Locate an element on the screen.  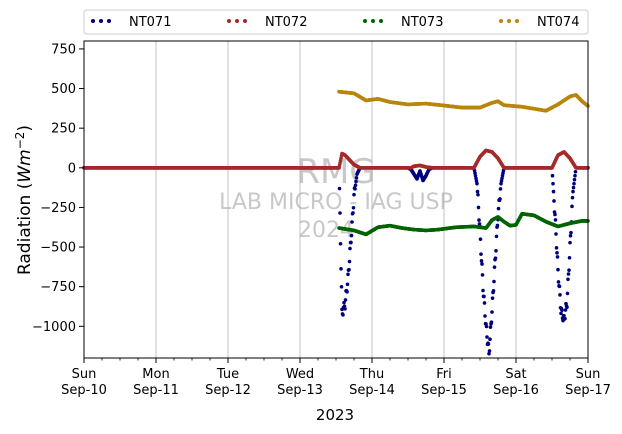
legend-item-NT071: NT071 is located at coordinates (131, 22).